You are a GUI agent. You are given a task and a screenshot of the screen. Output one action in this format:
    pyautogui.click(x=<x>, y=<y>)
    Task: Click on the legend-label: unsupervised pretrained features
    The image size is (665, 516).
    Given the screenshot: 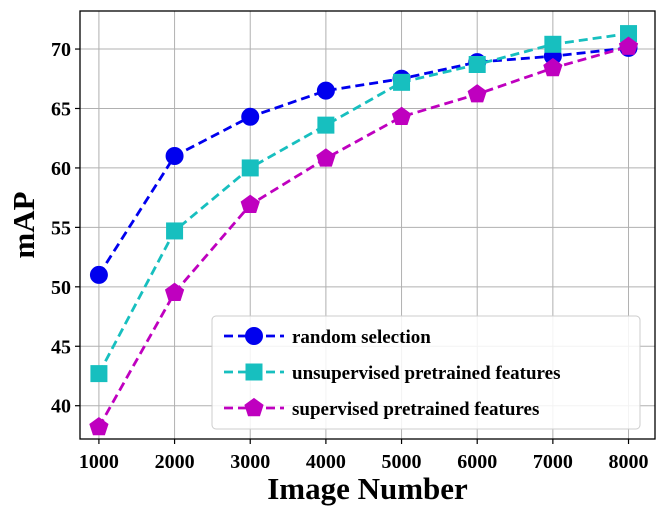 What is the action you would take?
    pyautogui.click(x=426, y=373)
    